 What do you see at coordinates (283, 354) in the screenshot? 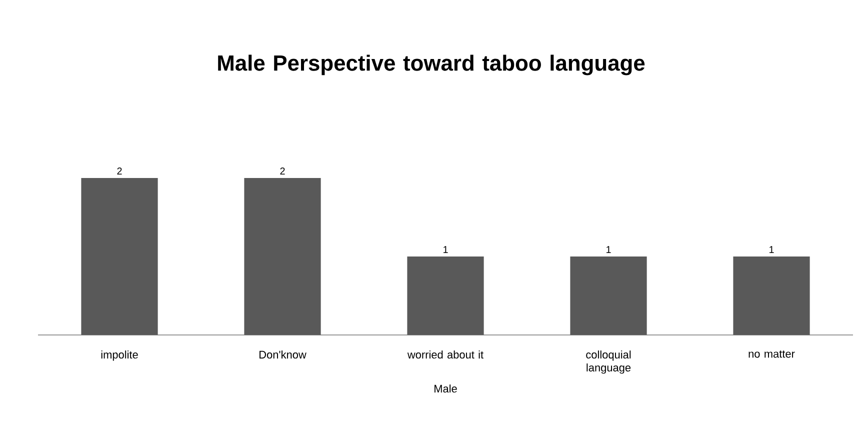
I see `x-tick-label: Don'know` at bounding box center [283, 354].